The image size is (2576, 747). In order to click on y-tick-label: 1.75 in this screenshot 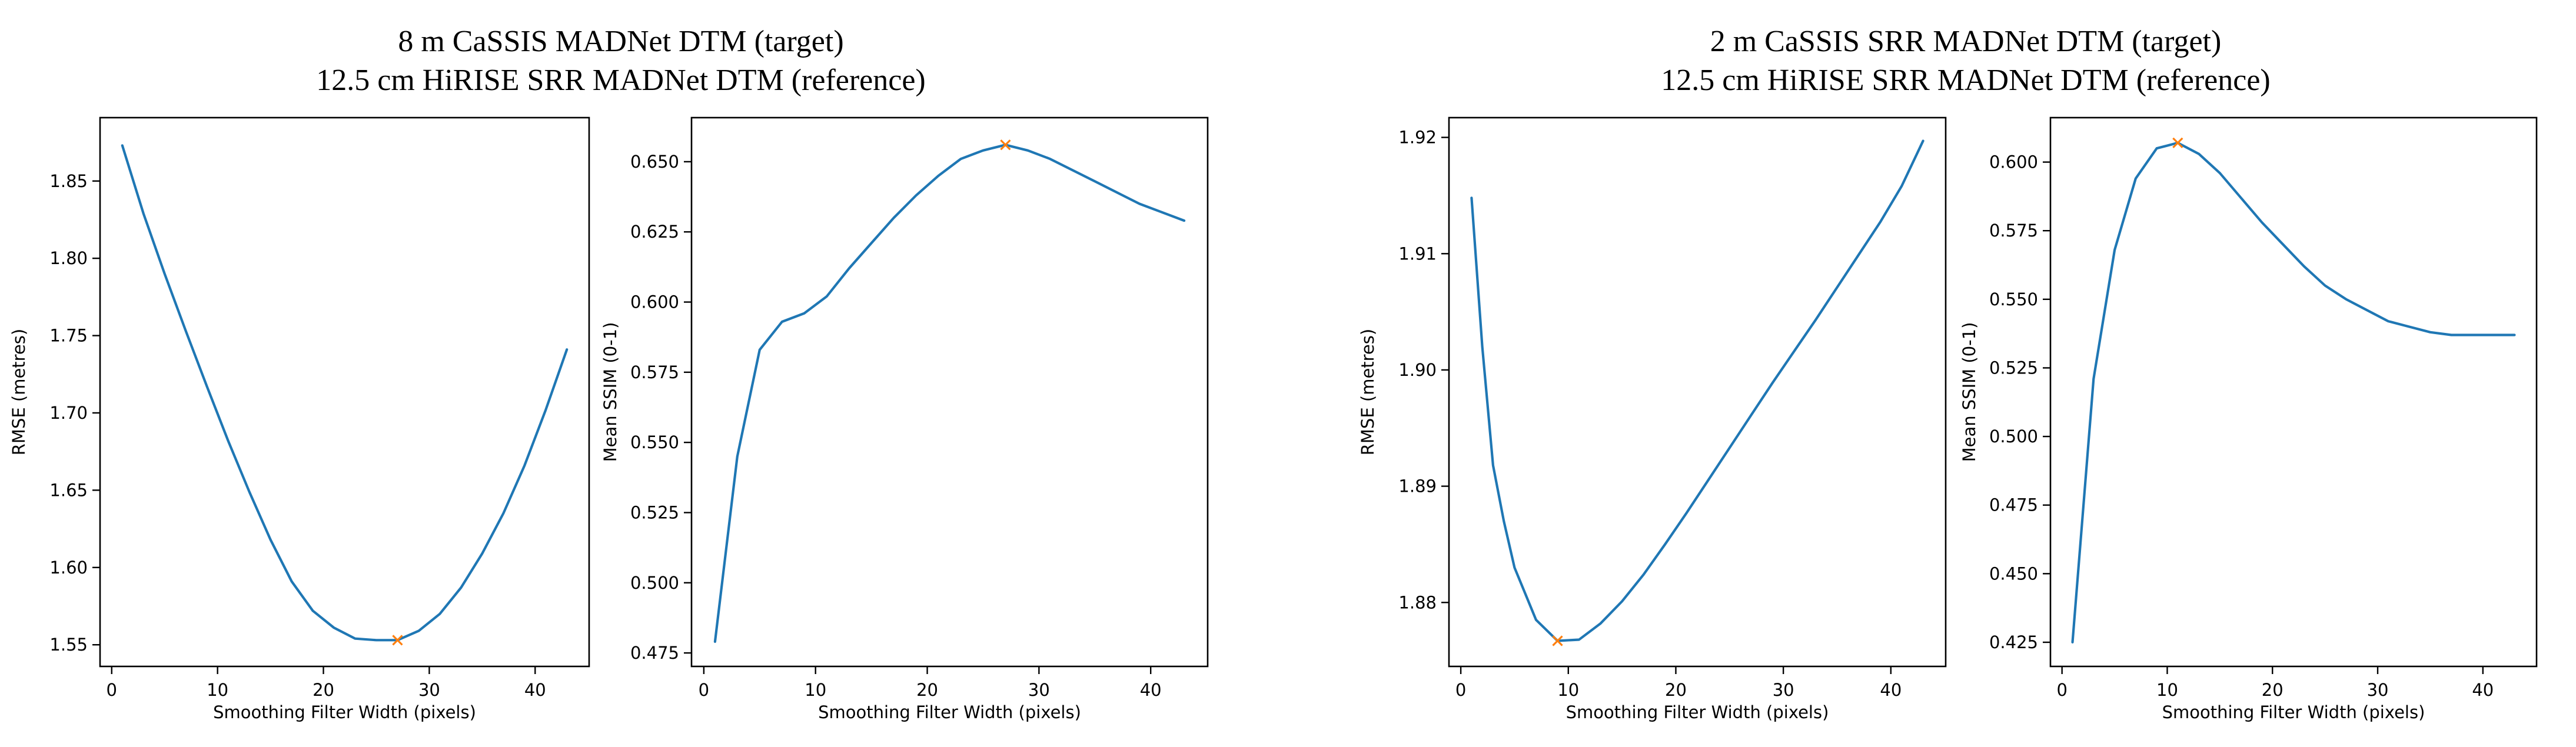, I will do `click(68, 336)`.